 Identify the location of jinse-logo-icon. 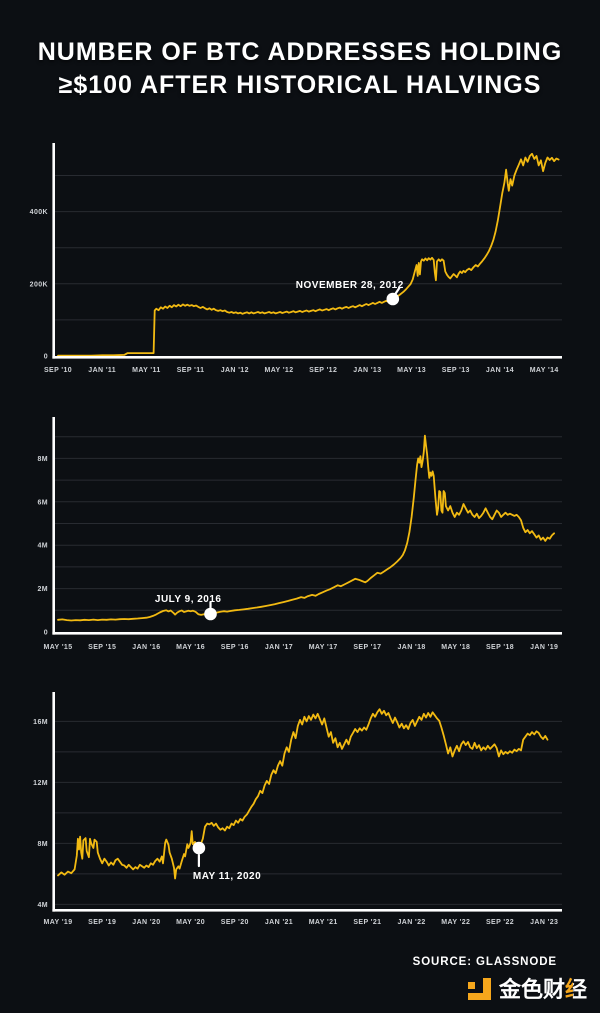
(479, 988).